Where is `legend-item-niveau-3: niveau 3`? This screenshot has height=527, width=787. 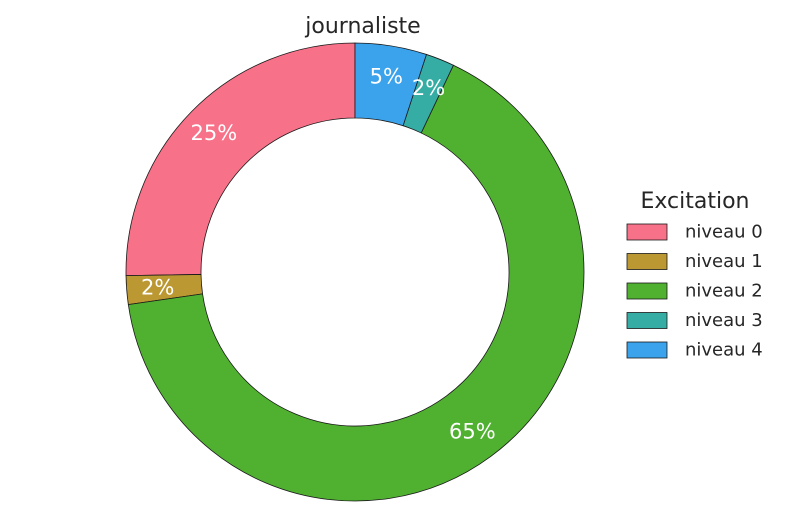 legend-item-niveau-3: niveau 3 is located at coordinates (694, 320).